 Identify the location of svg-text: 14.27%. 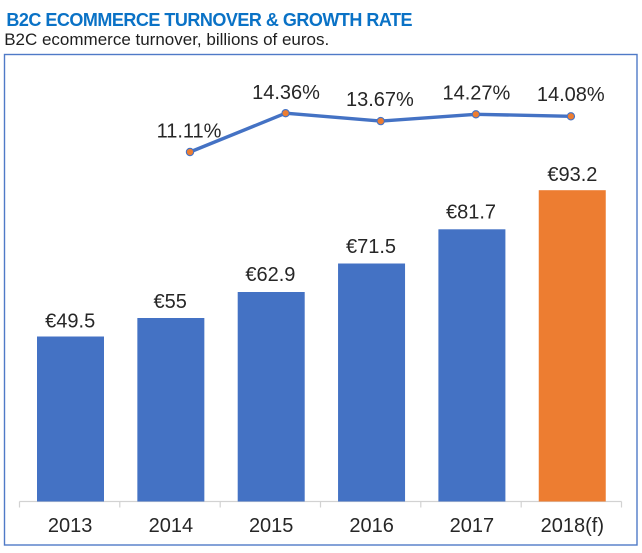
(476, 93).